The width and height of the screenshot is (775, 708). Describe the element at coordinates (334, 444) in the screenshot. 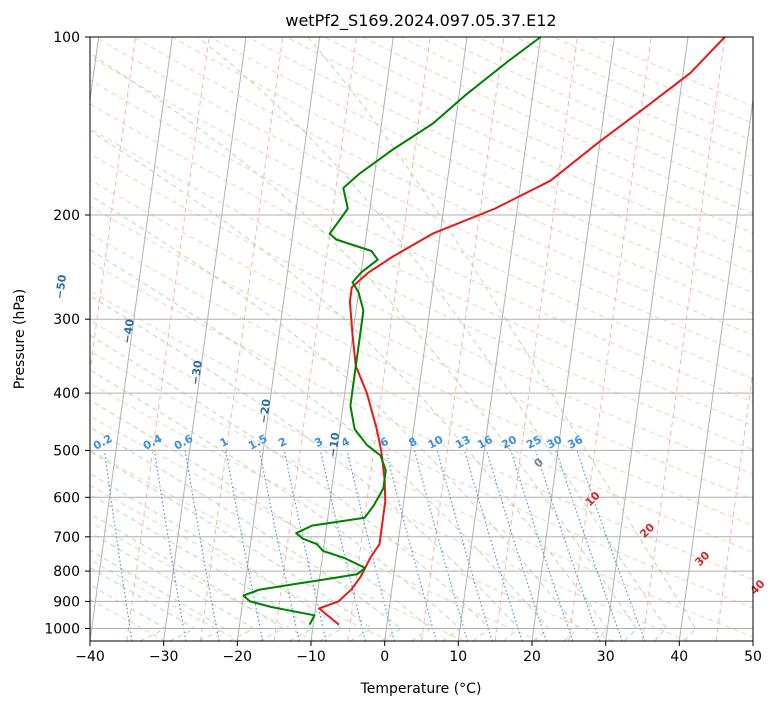

I see `isotherm-label: −10` at that location.